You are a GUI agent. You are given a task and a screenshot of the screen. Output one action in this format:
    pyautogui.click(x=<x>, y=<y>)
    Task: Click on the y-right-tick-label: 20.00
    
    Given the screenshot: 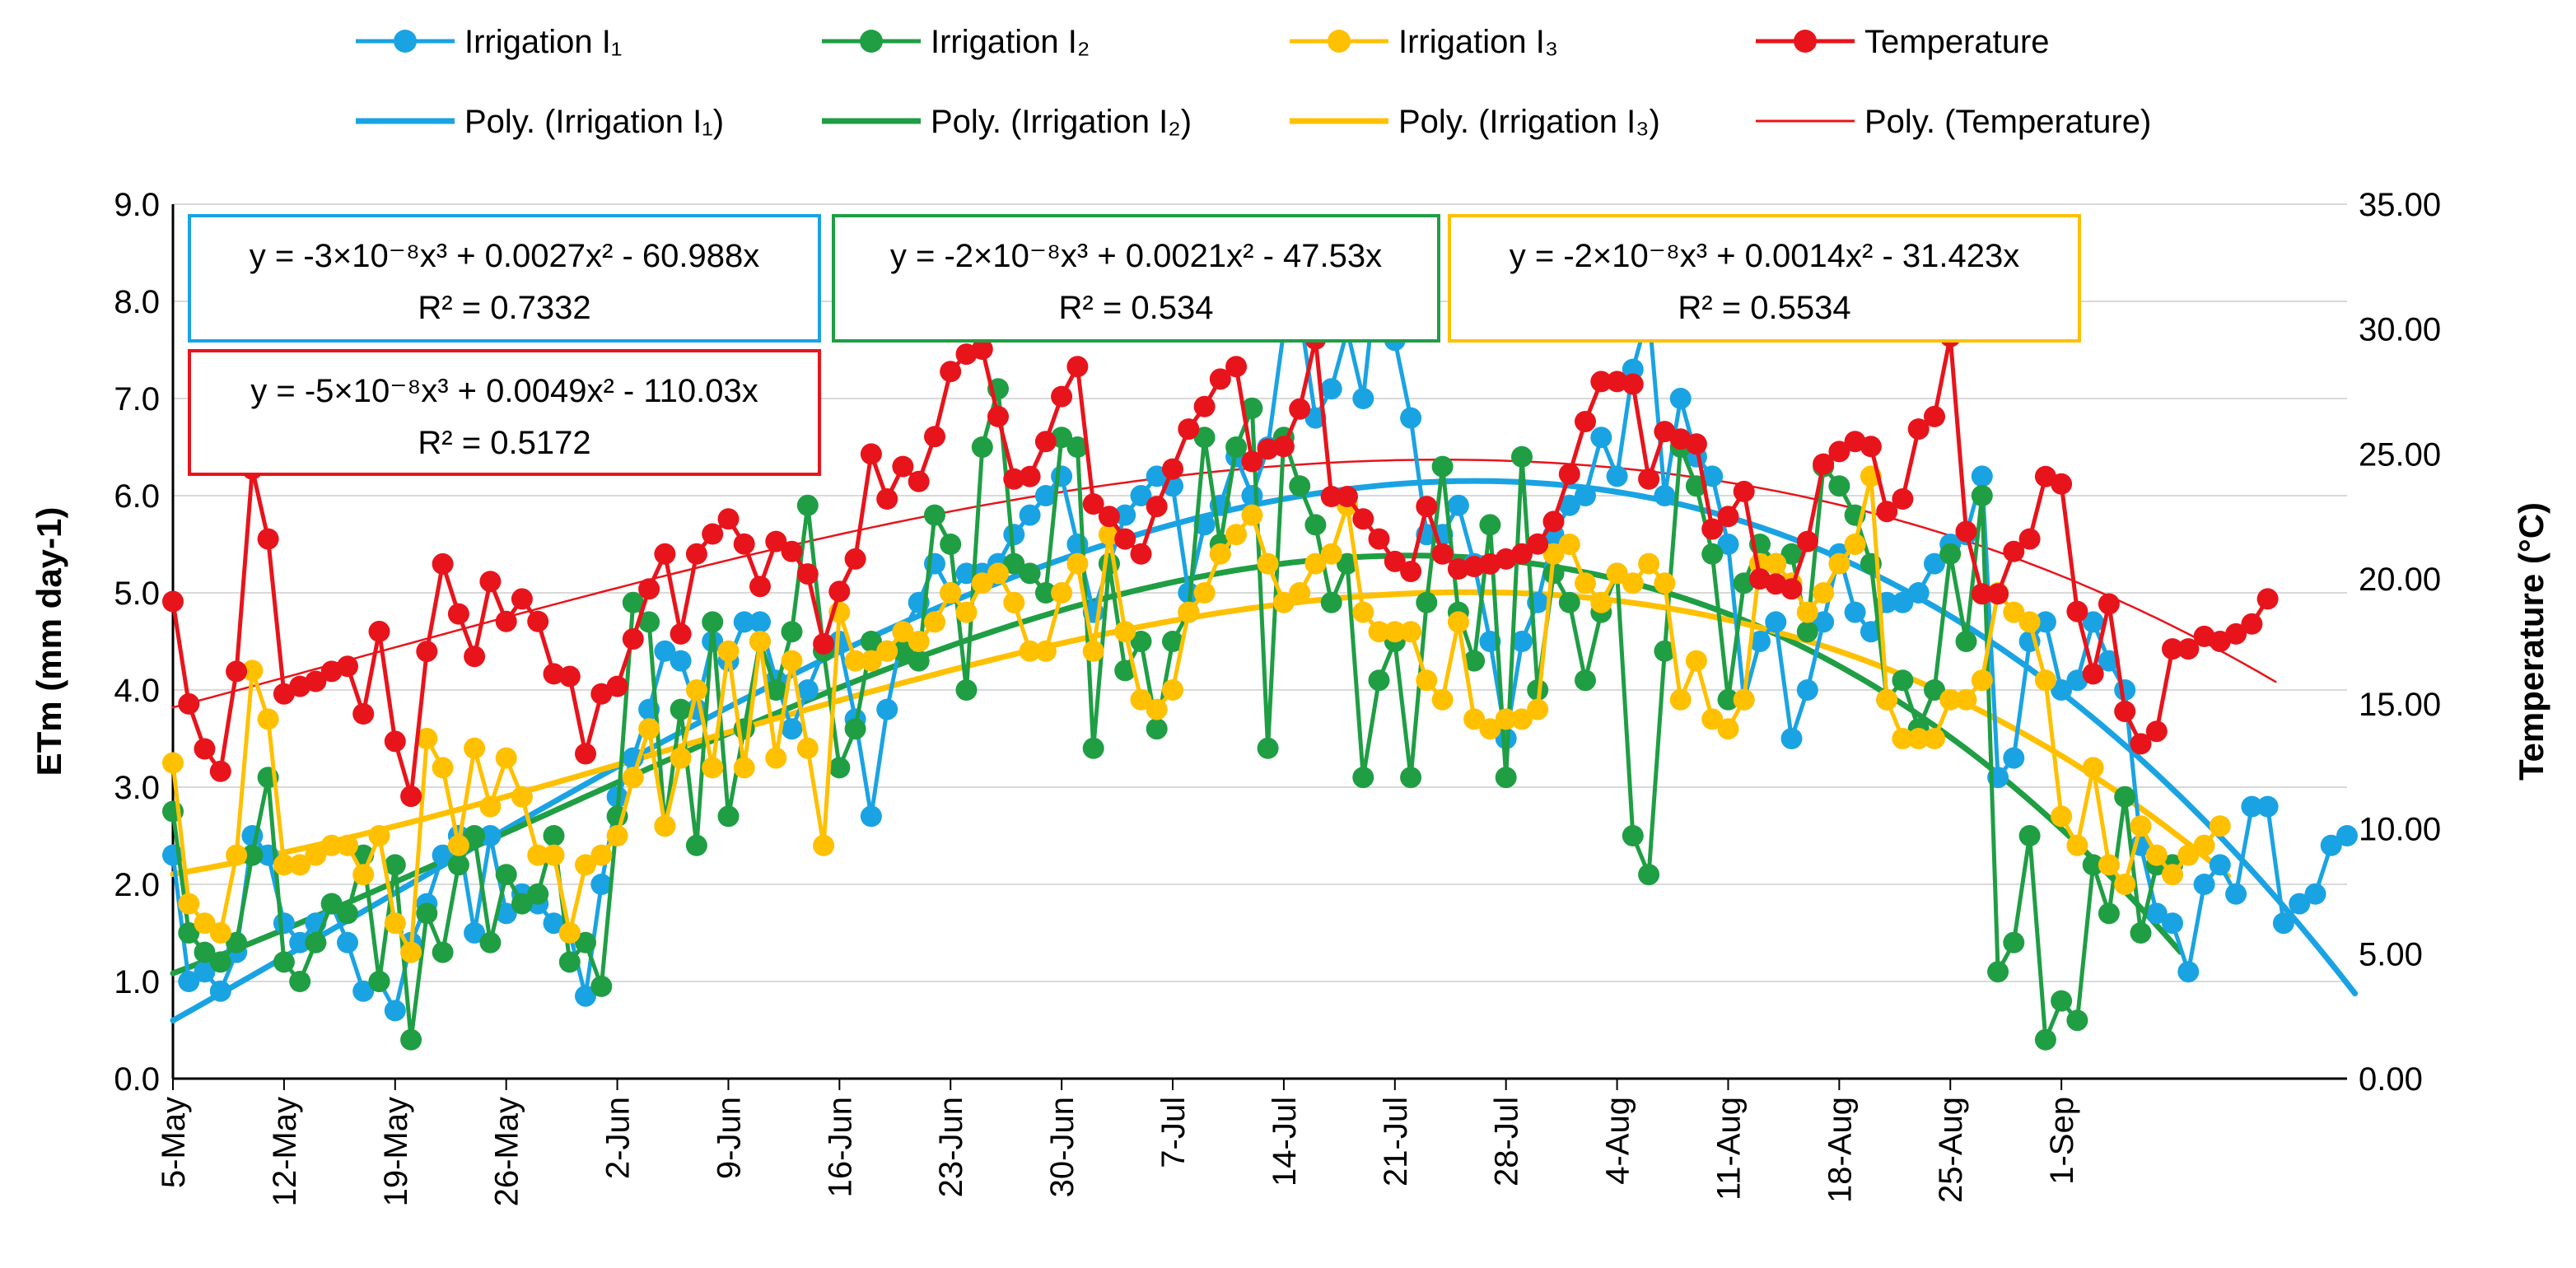 What is the action you would take?
    pyautogui.click(x=2400, y=580)
    